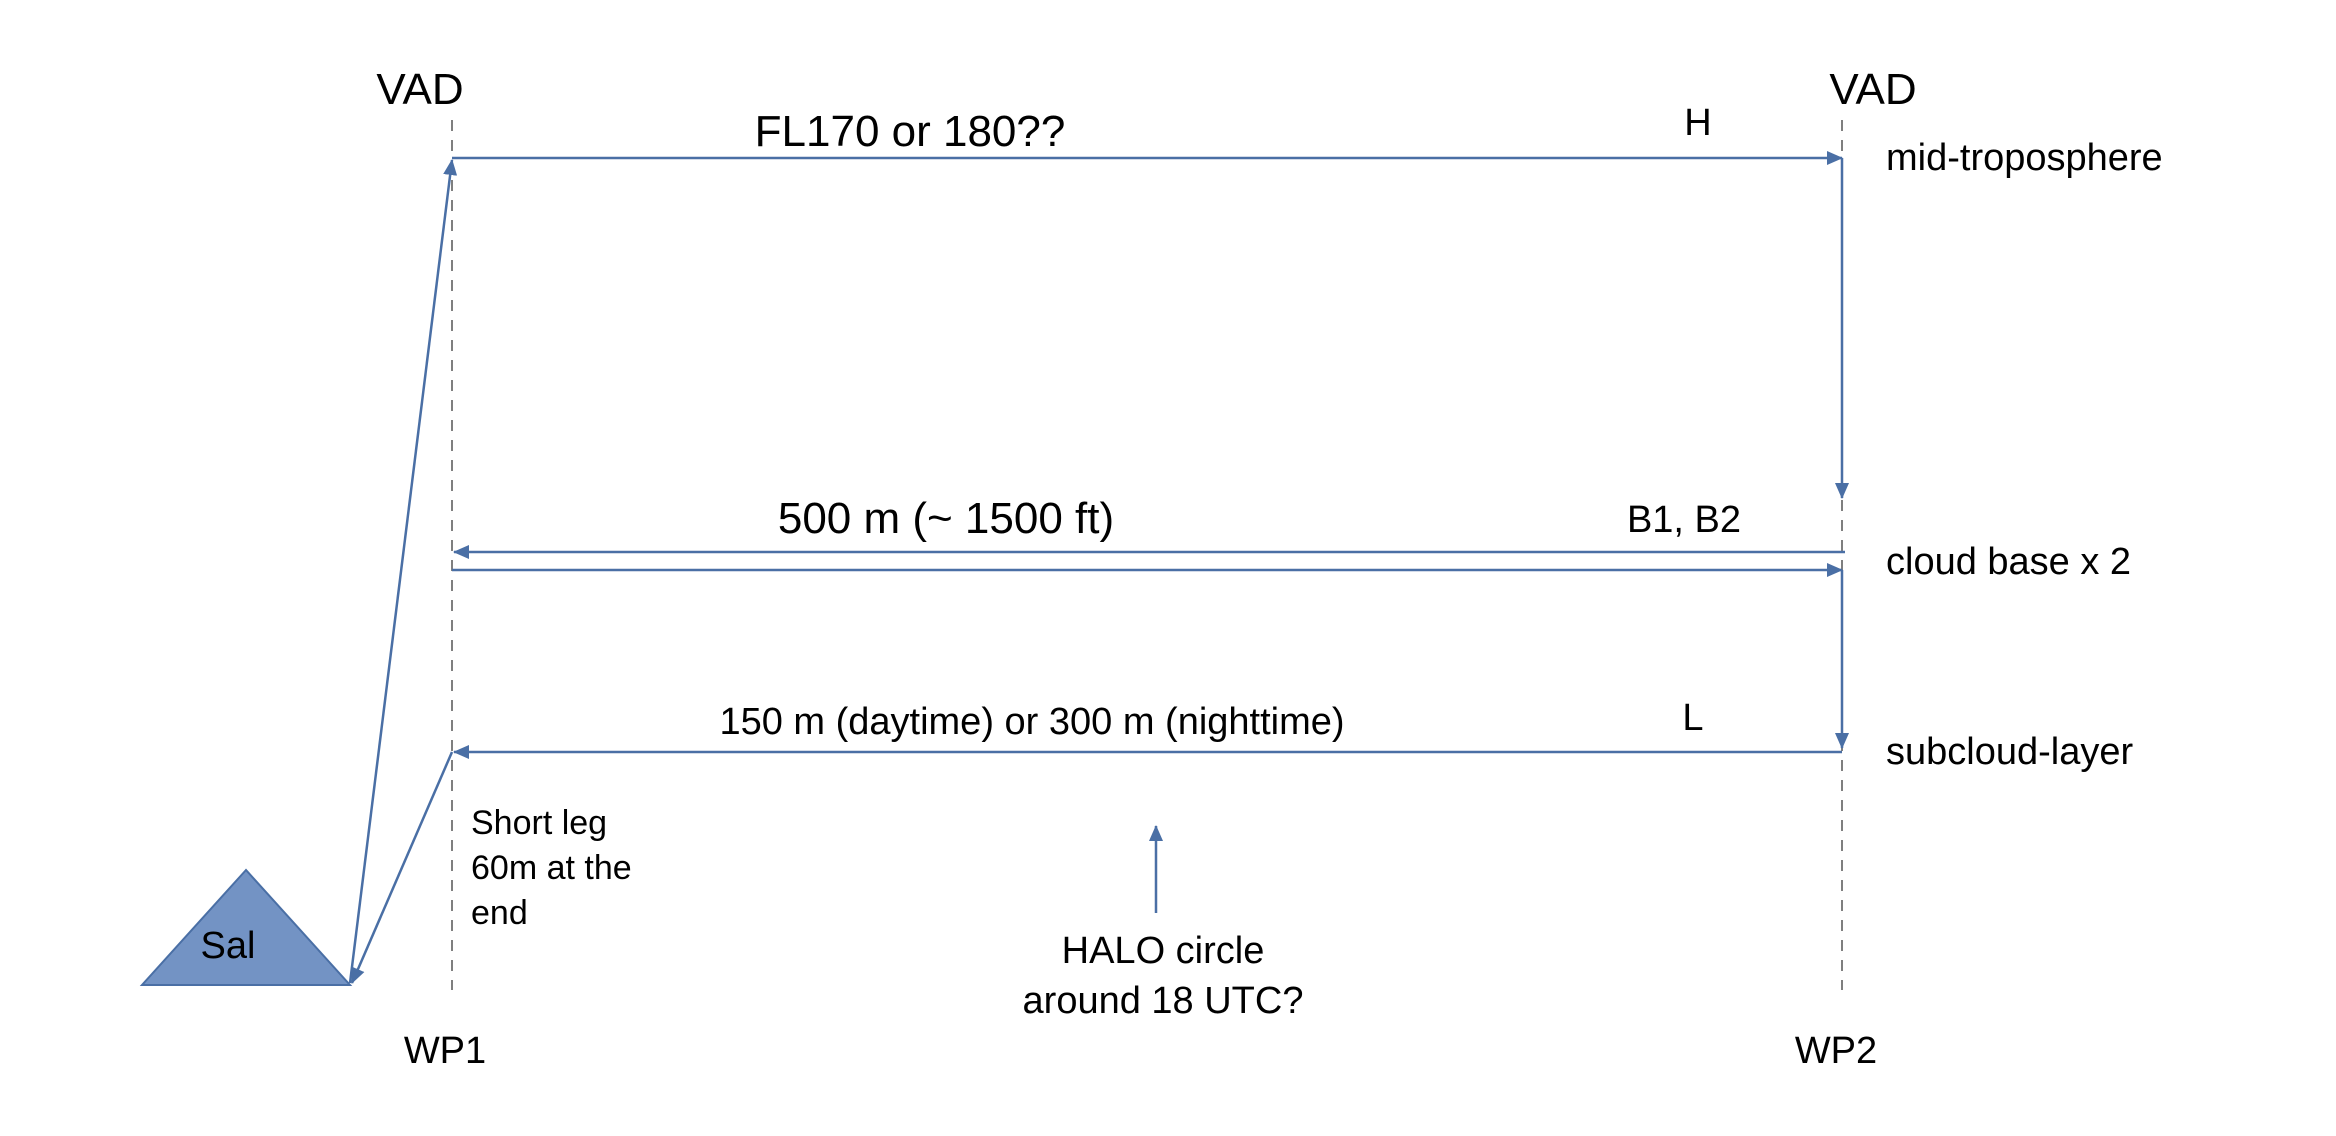  What do you see at coordinates (2024, 158) in the screenshot?
I see `mid-troposphere-label: mid-troposphere` at bounding box center [2024, 158].